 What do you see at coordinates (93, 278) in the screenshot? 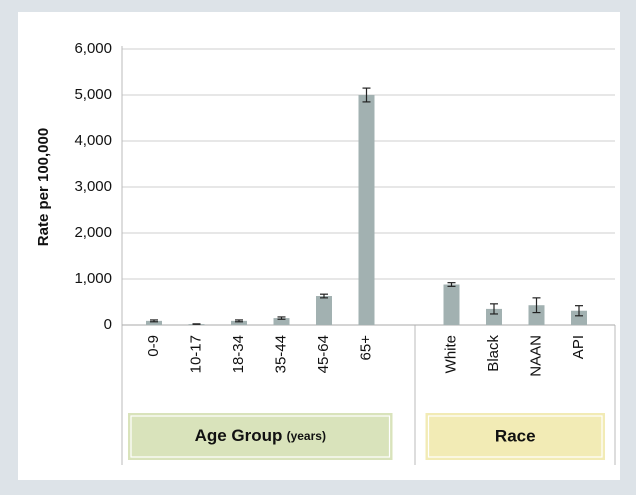
I see `y-tick-label: 1,000` at bounding box center [93, 278].